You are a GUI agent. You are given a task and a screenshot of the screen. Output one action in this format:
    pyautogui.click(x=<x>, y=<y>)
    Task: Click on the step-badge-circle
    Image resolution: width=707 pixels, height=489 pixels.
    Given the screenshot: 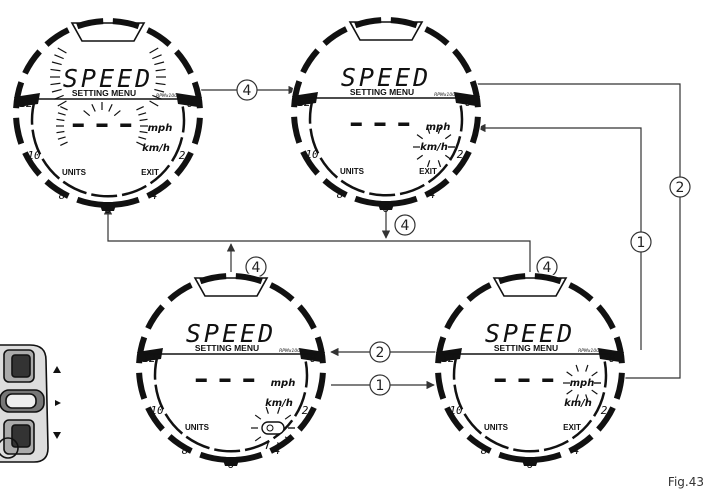 What is the action you would take?
    pyautogui.click(x=405, y=225)
    